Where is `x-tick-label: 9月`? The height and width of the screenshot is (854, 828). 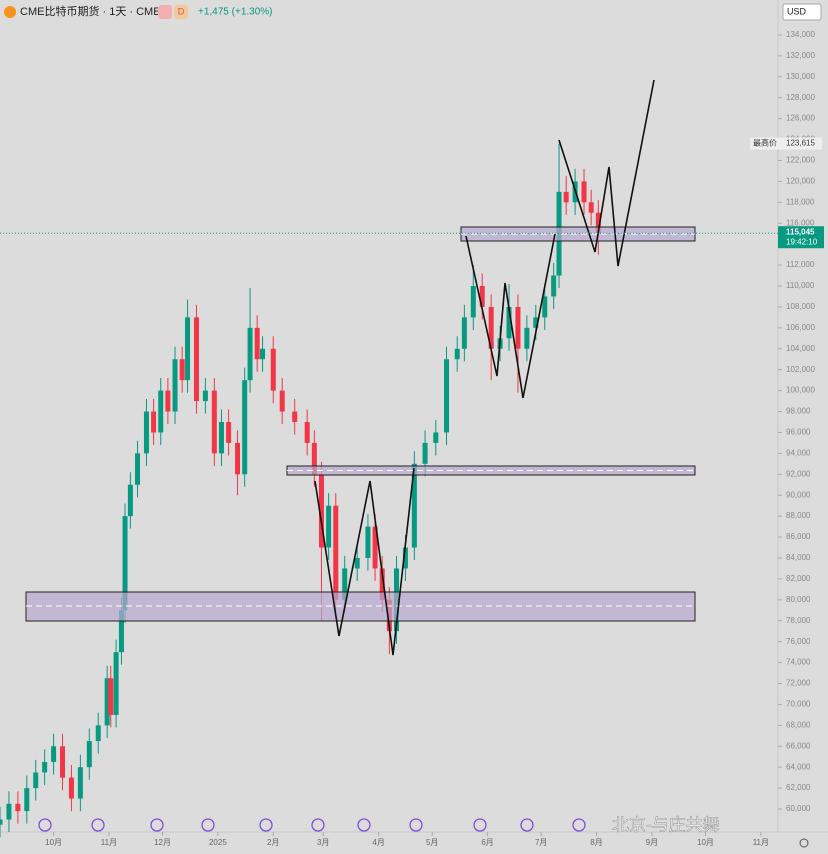 x-tick-label: 9月 is located at coordinates (652, 842).